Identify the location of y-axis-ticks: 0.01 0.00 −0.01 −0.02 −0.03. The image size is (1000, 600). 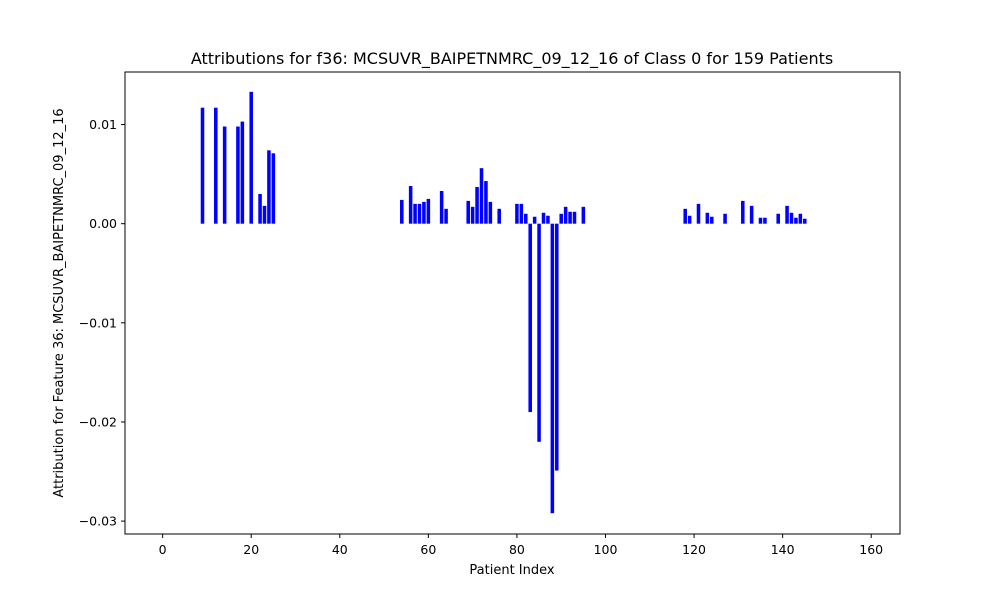
(102, 323).